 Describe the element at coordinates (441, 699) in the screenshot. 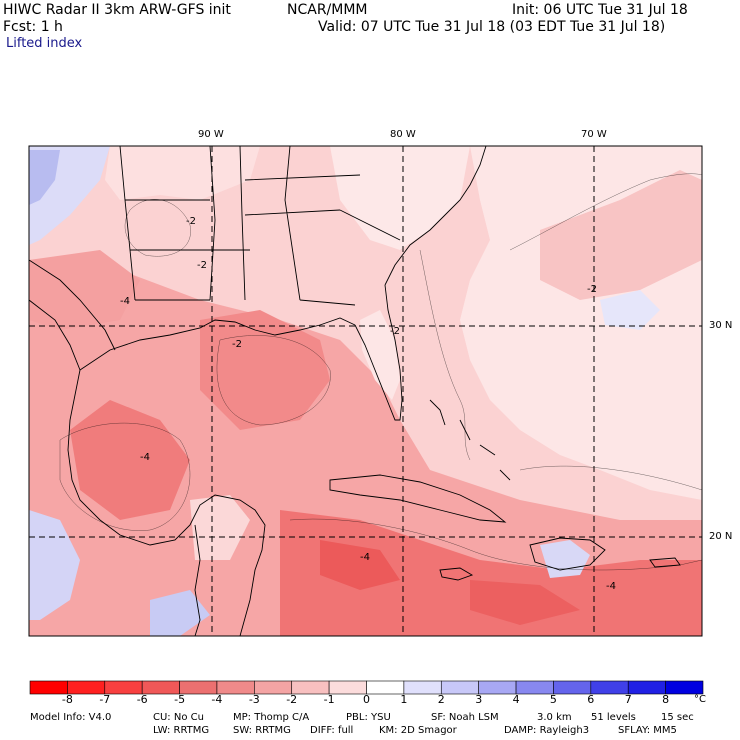

I see `colorbar-tick-label: 2` at that location.